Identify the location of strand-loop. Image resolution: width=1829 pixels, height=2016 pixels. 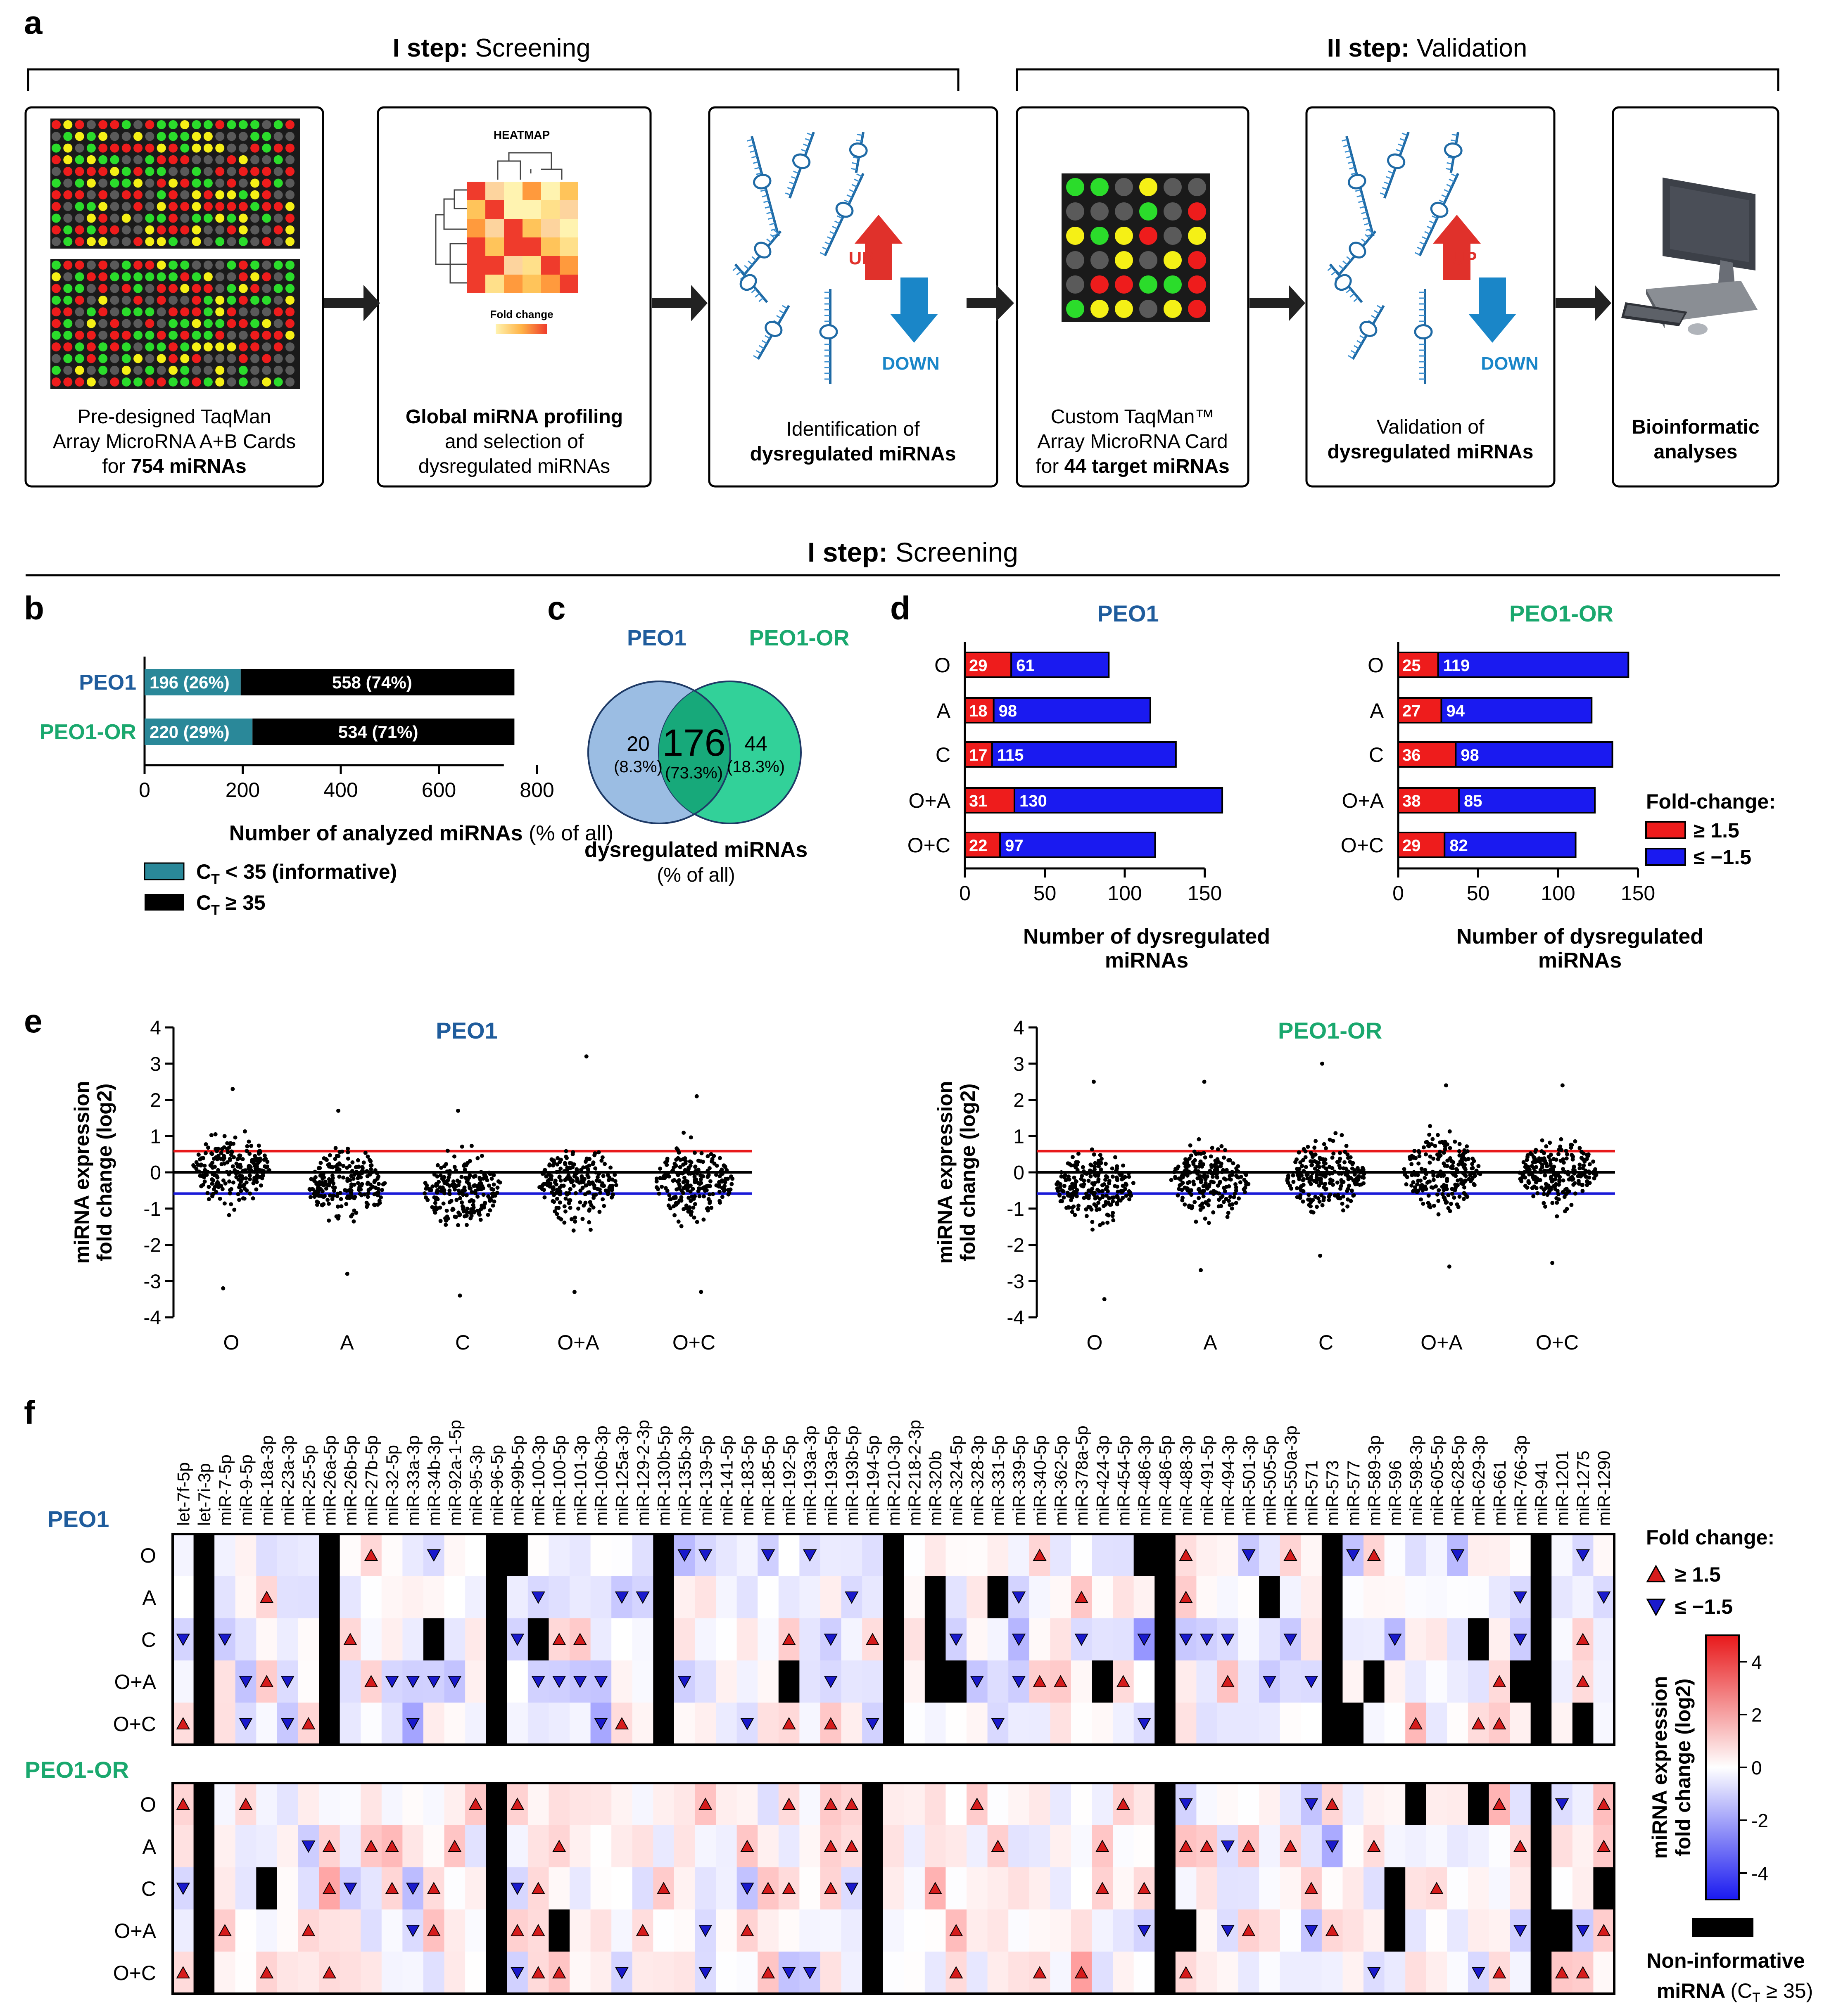
(1343, 282).